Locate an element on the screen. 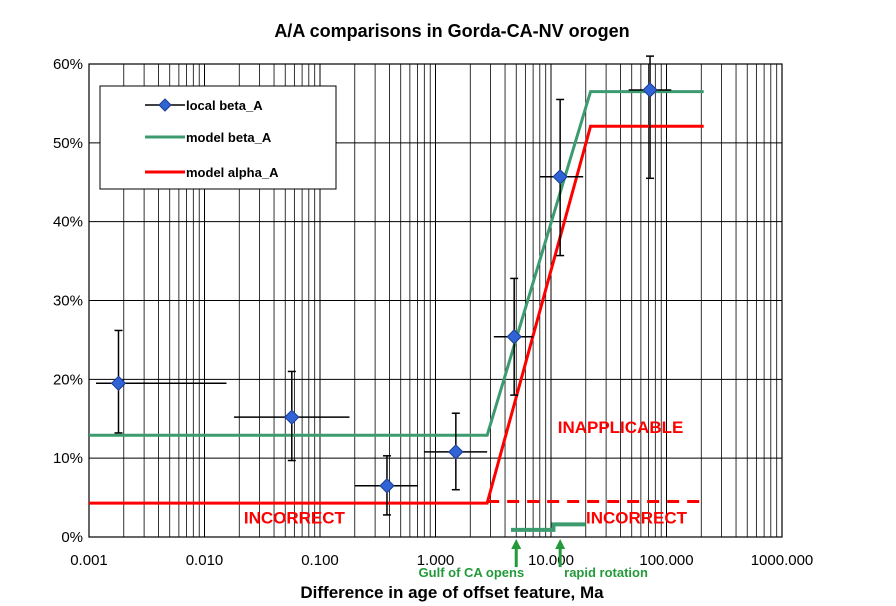 The width and height of the screenshot is (896, 606). y-tick-label: 40% is located at coordinates (68, 222).